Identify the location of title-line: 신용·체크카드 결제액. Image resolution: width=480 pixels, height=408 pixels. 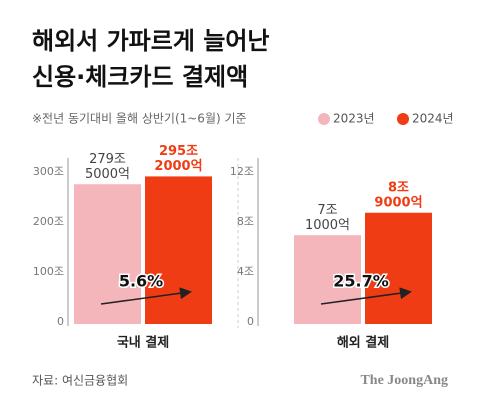
(140, 77).